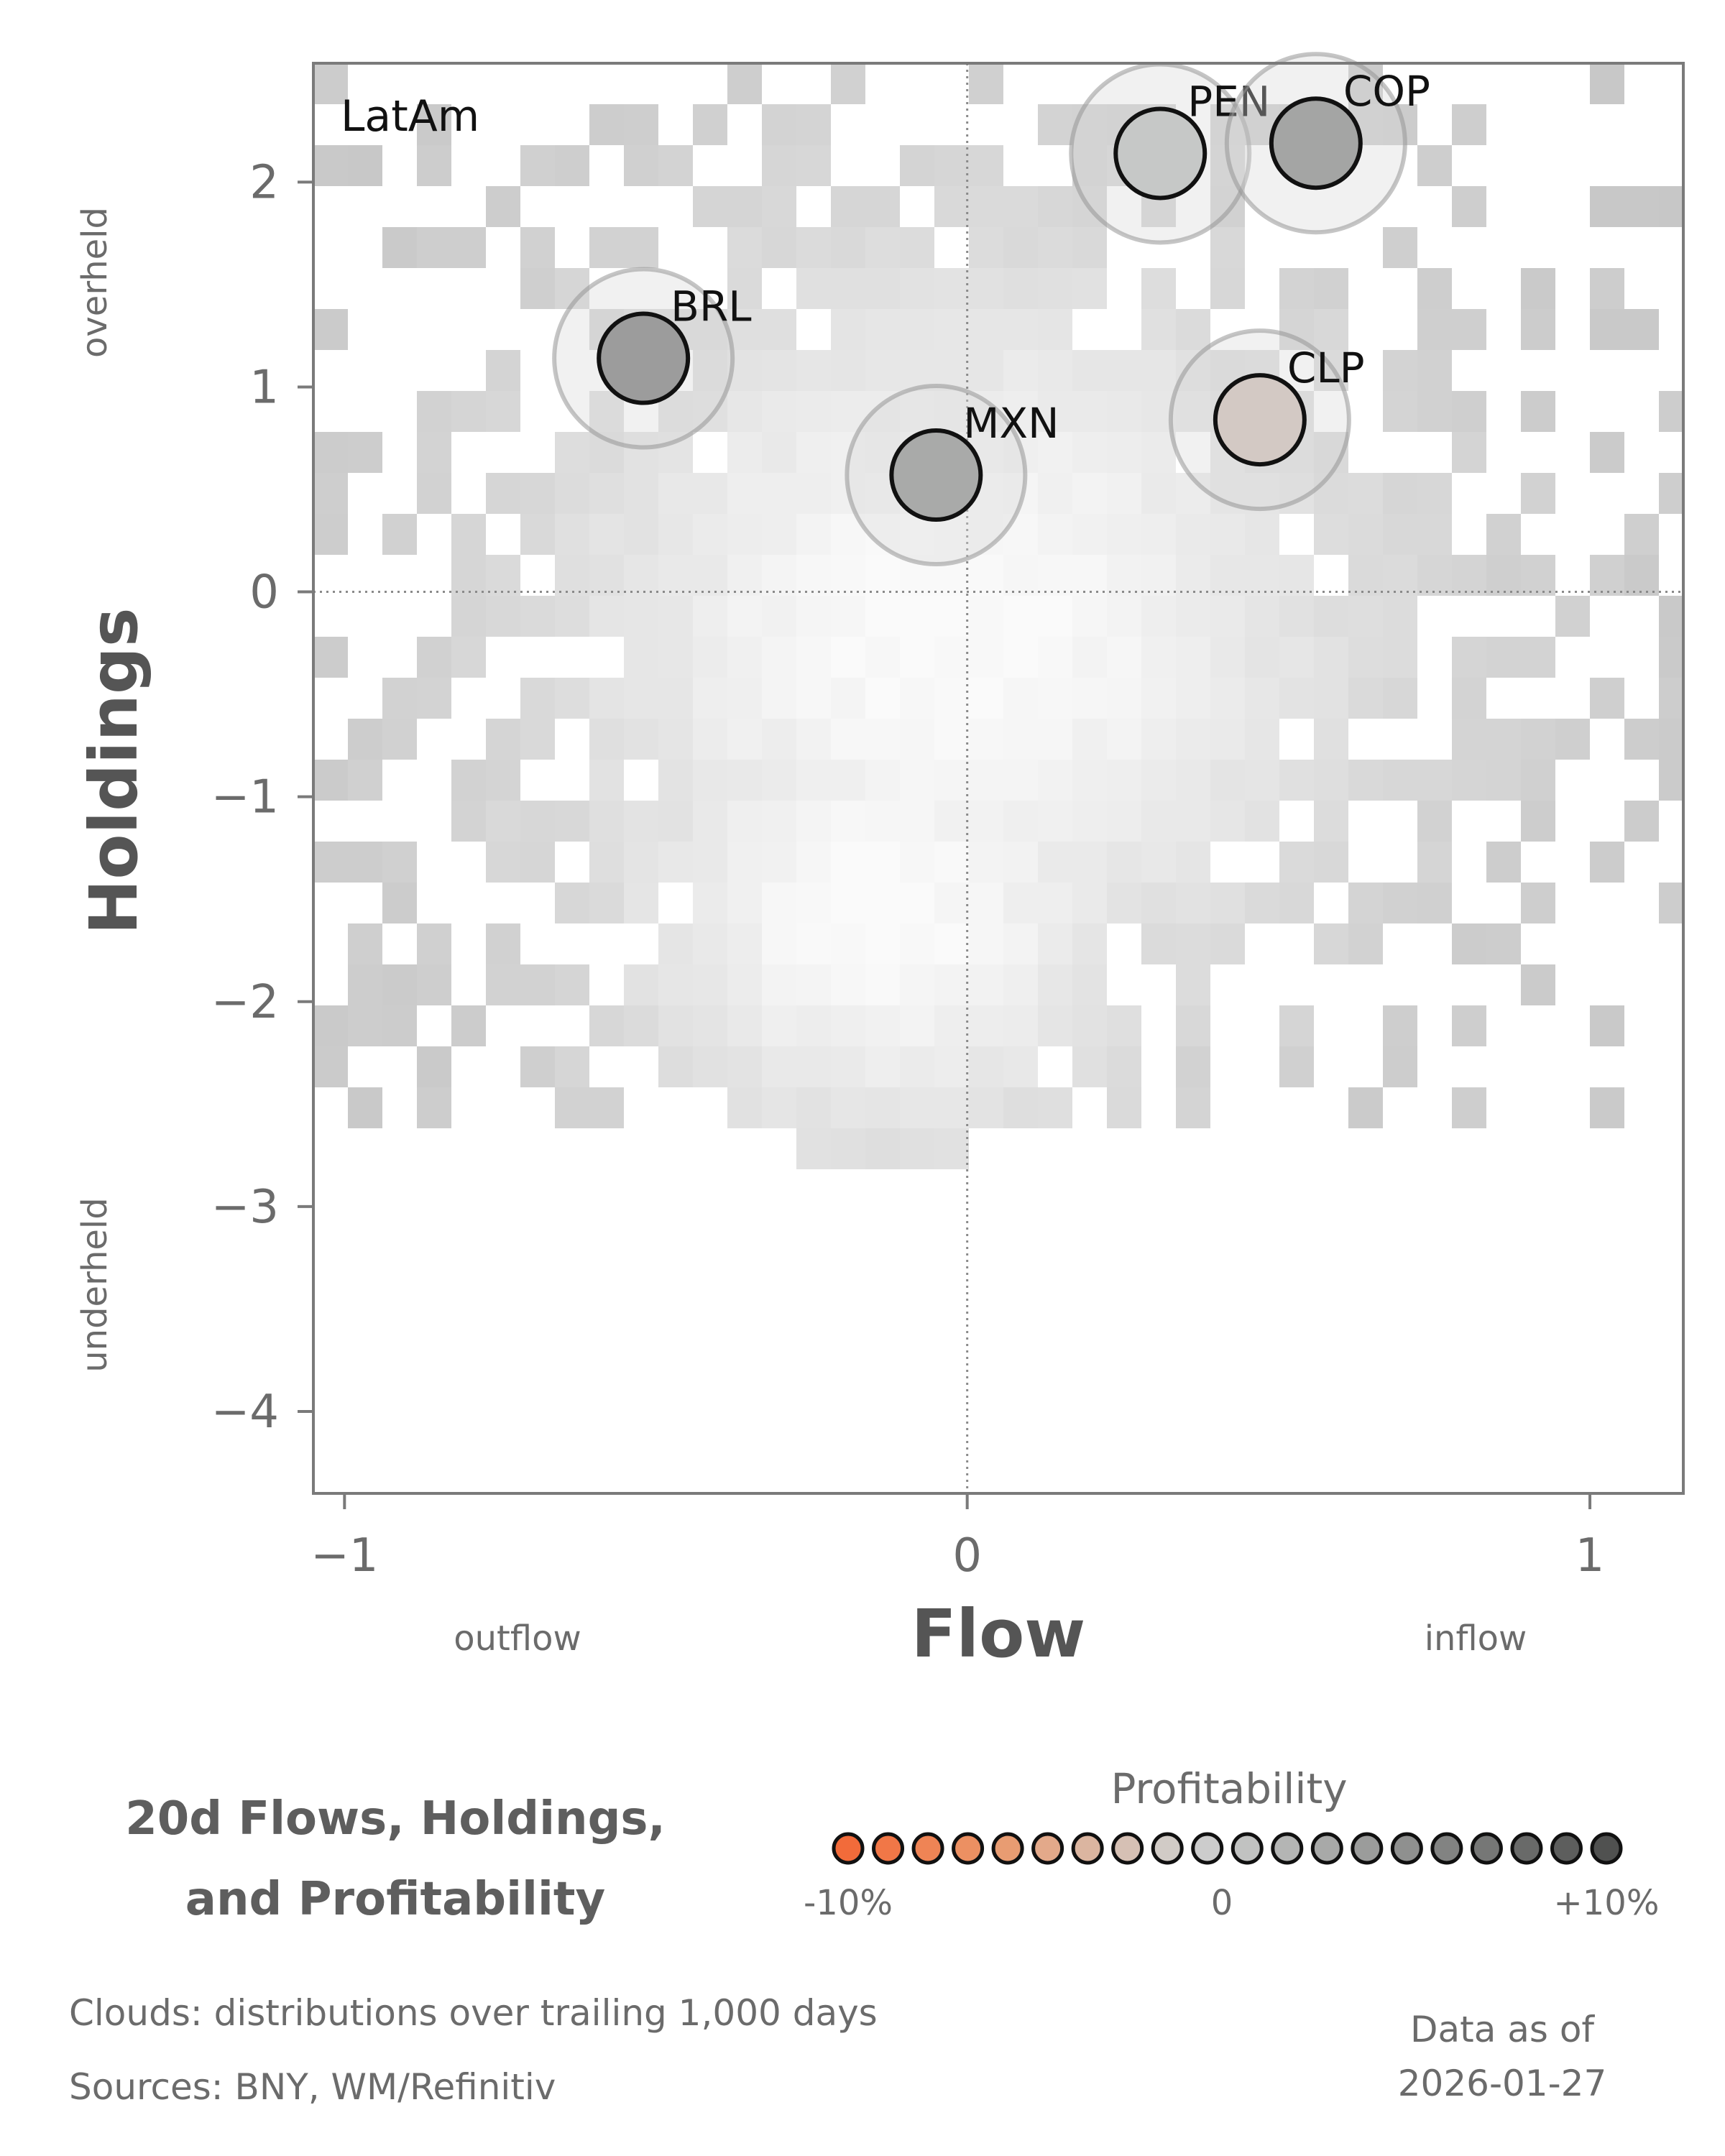 The image size is (1725, 2156). I want to click on point-label: CLP, so click(1326, 368).